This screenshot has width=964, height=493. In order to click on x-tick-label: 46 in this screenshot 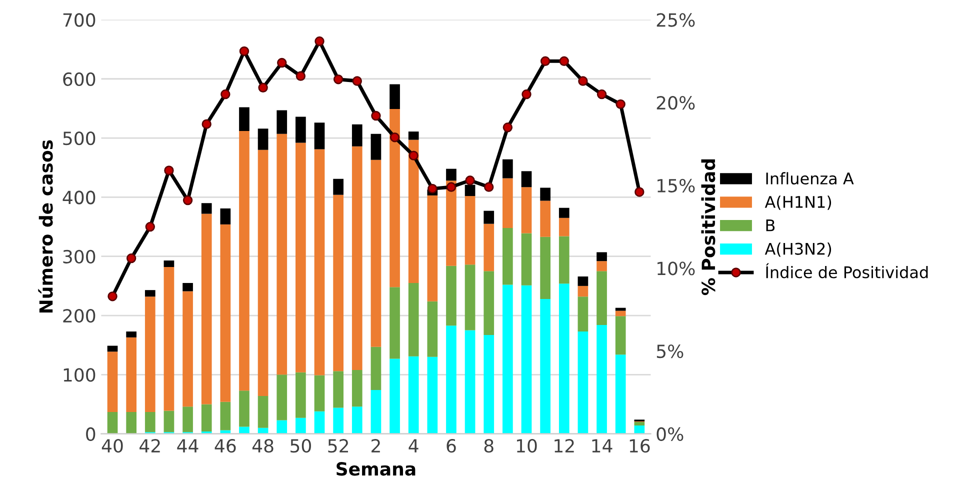, I will do `click(225, 446)`.